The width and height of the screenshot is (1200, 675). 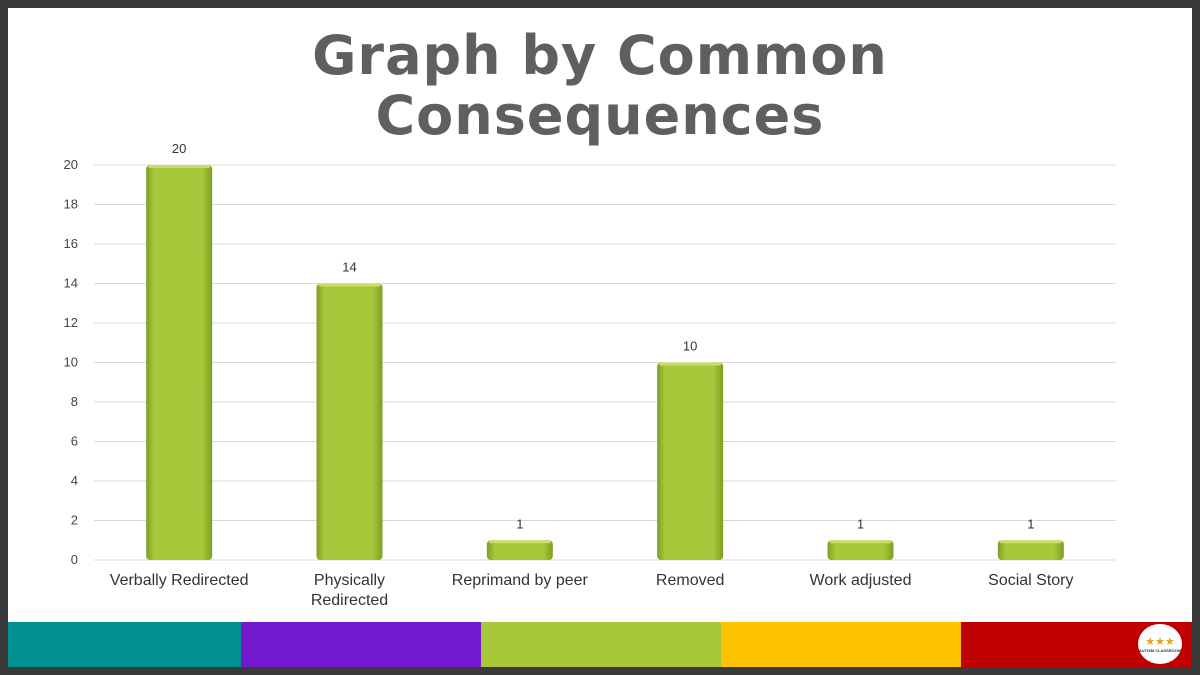 I want to click on y-tick-label: 8, so click(x=74, y=401).